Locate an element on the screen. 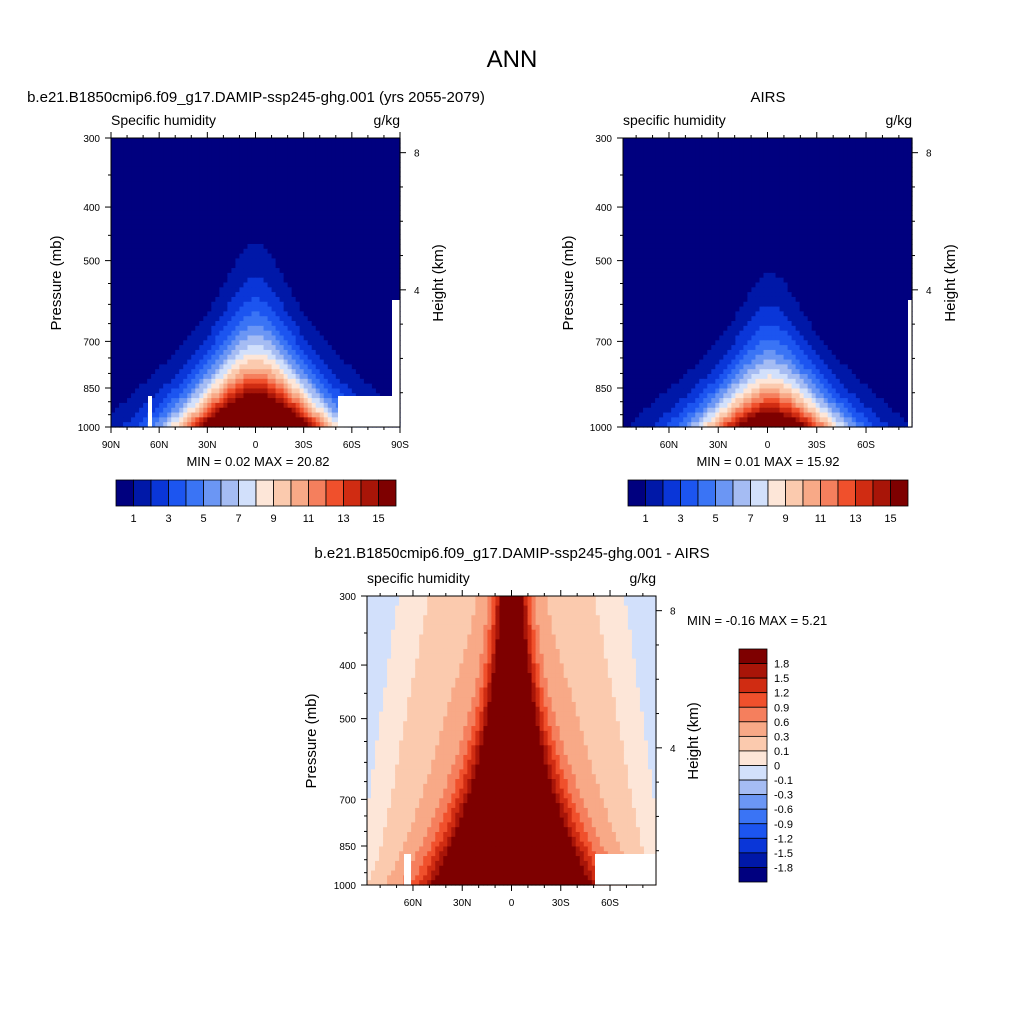 The image size is (1024, 1024). panel-obs-variable-label: specific humidity is located at coordinates (674, 120).